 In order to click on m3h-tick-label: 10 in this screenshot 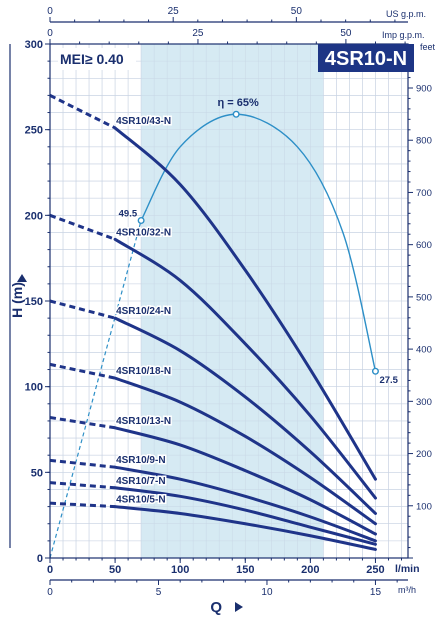, I will do `click(267, 592)`.